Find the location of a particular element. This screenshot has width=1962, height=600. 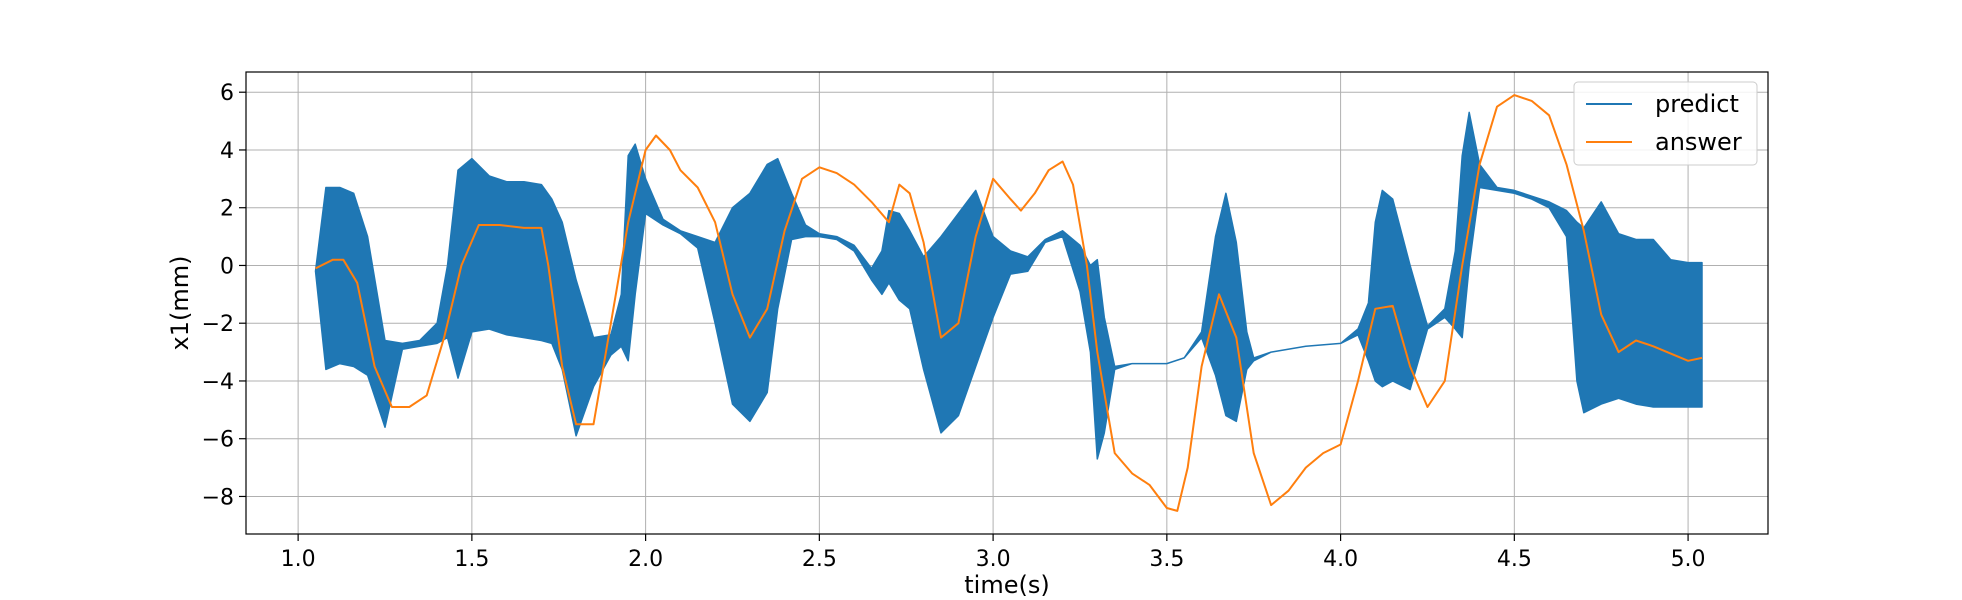

y-tick-label: −2 is located at coordinates (218, 324).